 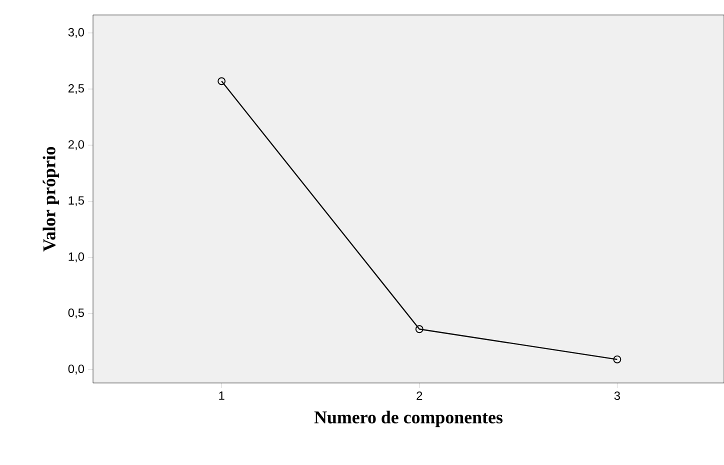 What do you see at coordinates (51, 199) in the screenshot?
I see `y-axis-title: Valor próprio` at bounding box center [51, 199].